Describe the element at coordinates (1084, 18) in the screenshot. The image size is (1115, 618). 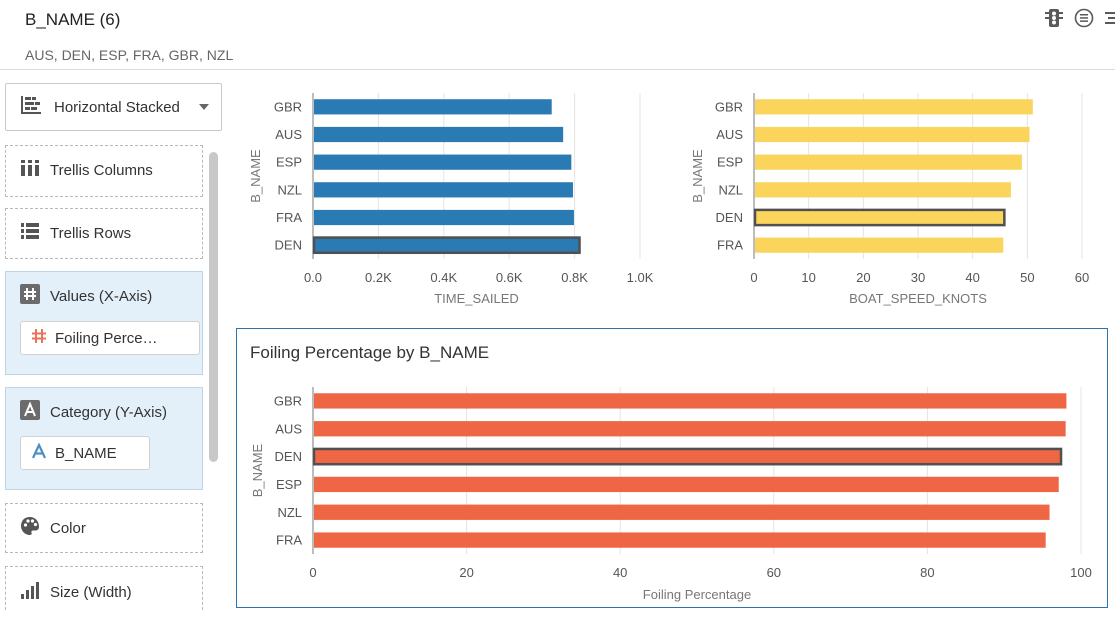
I see `comment-icon` at that location.